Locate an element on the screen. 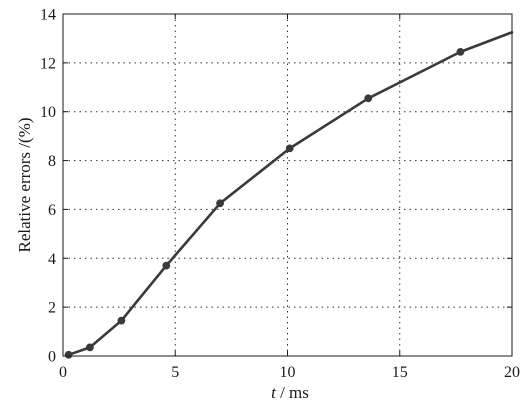 The width and height of the screenshot is (525, 405). y-tick-label: 0 is located at coordinates (52, 357).